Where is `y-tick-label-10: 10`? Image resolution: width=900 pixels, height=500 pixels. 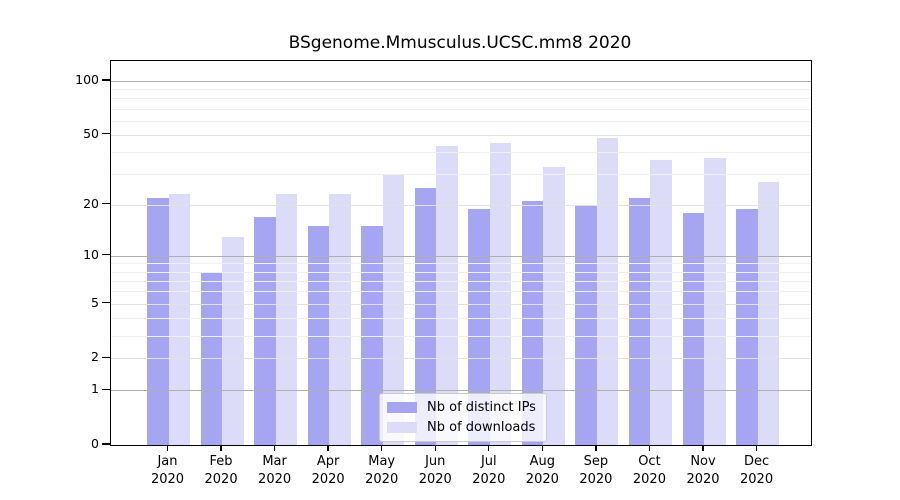
y-tick-label-10: 10 is located at coordinates (91, 254).